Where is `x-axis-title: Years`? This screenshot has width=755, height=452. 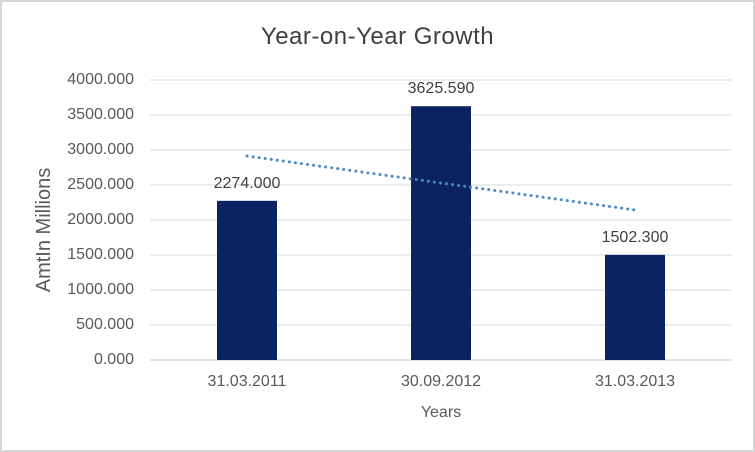 x-axis-title: Years is located at coordinates (441, 412).